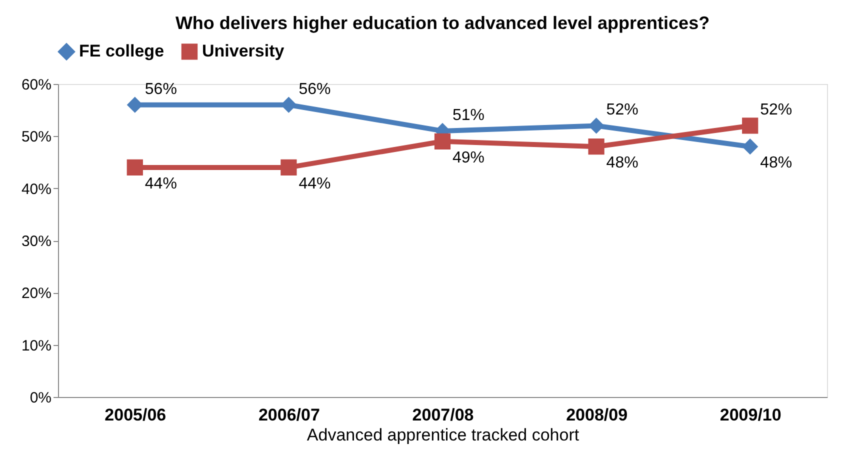  What do you see at coordinates (41, 398) in the screenshot?
I see `y-tick-label: 0%` at bounding box center [41, 398].